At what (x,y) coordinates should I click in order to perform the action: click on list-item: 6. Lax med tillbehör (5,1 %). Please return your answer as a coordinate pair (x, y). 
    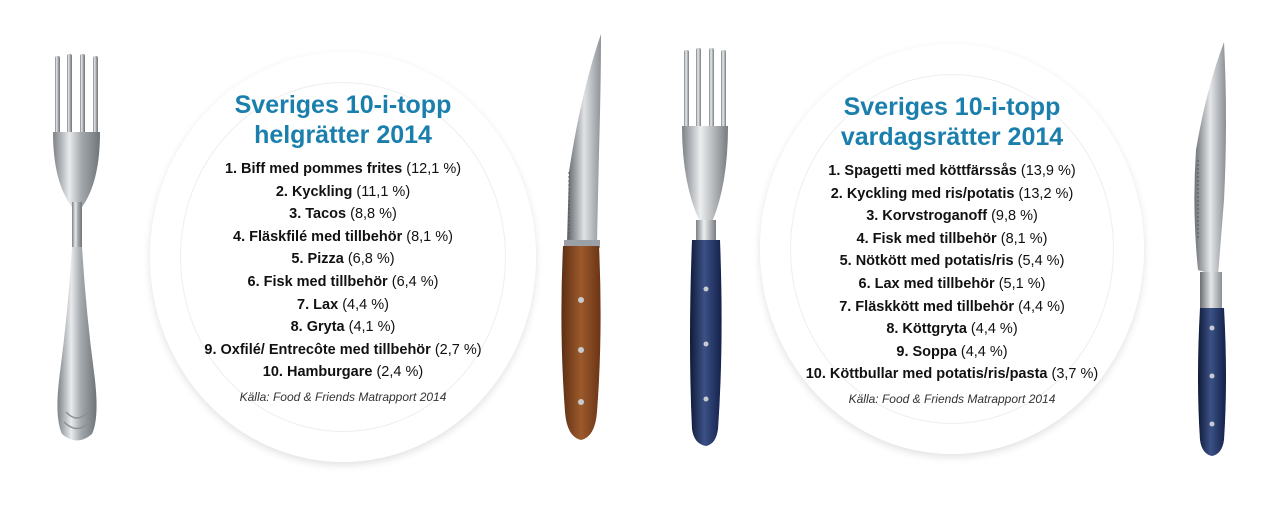
    Looking at the image, I should click on (952, 283).